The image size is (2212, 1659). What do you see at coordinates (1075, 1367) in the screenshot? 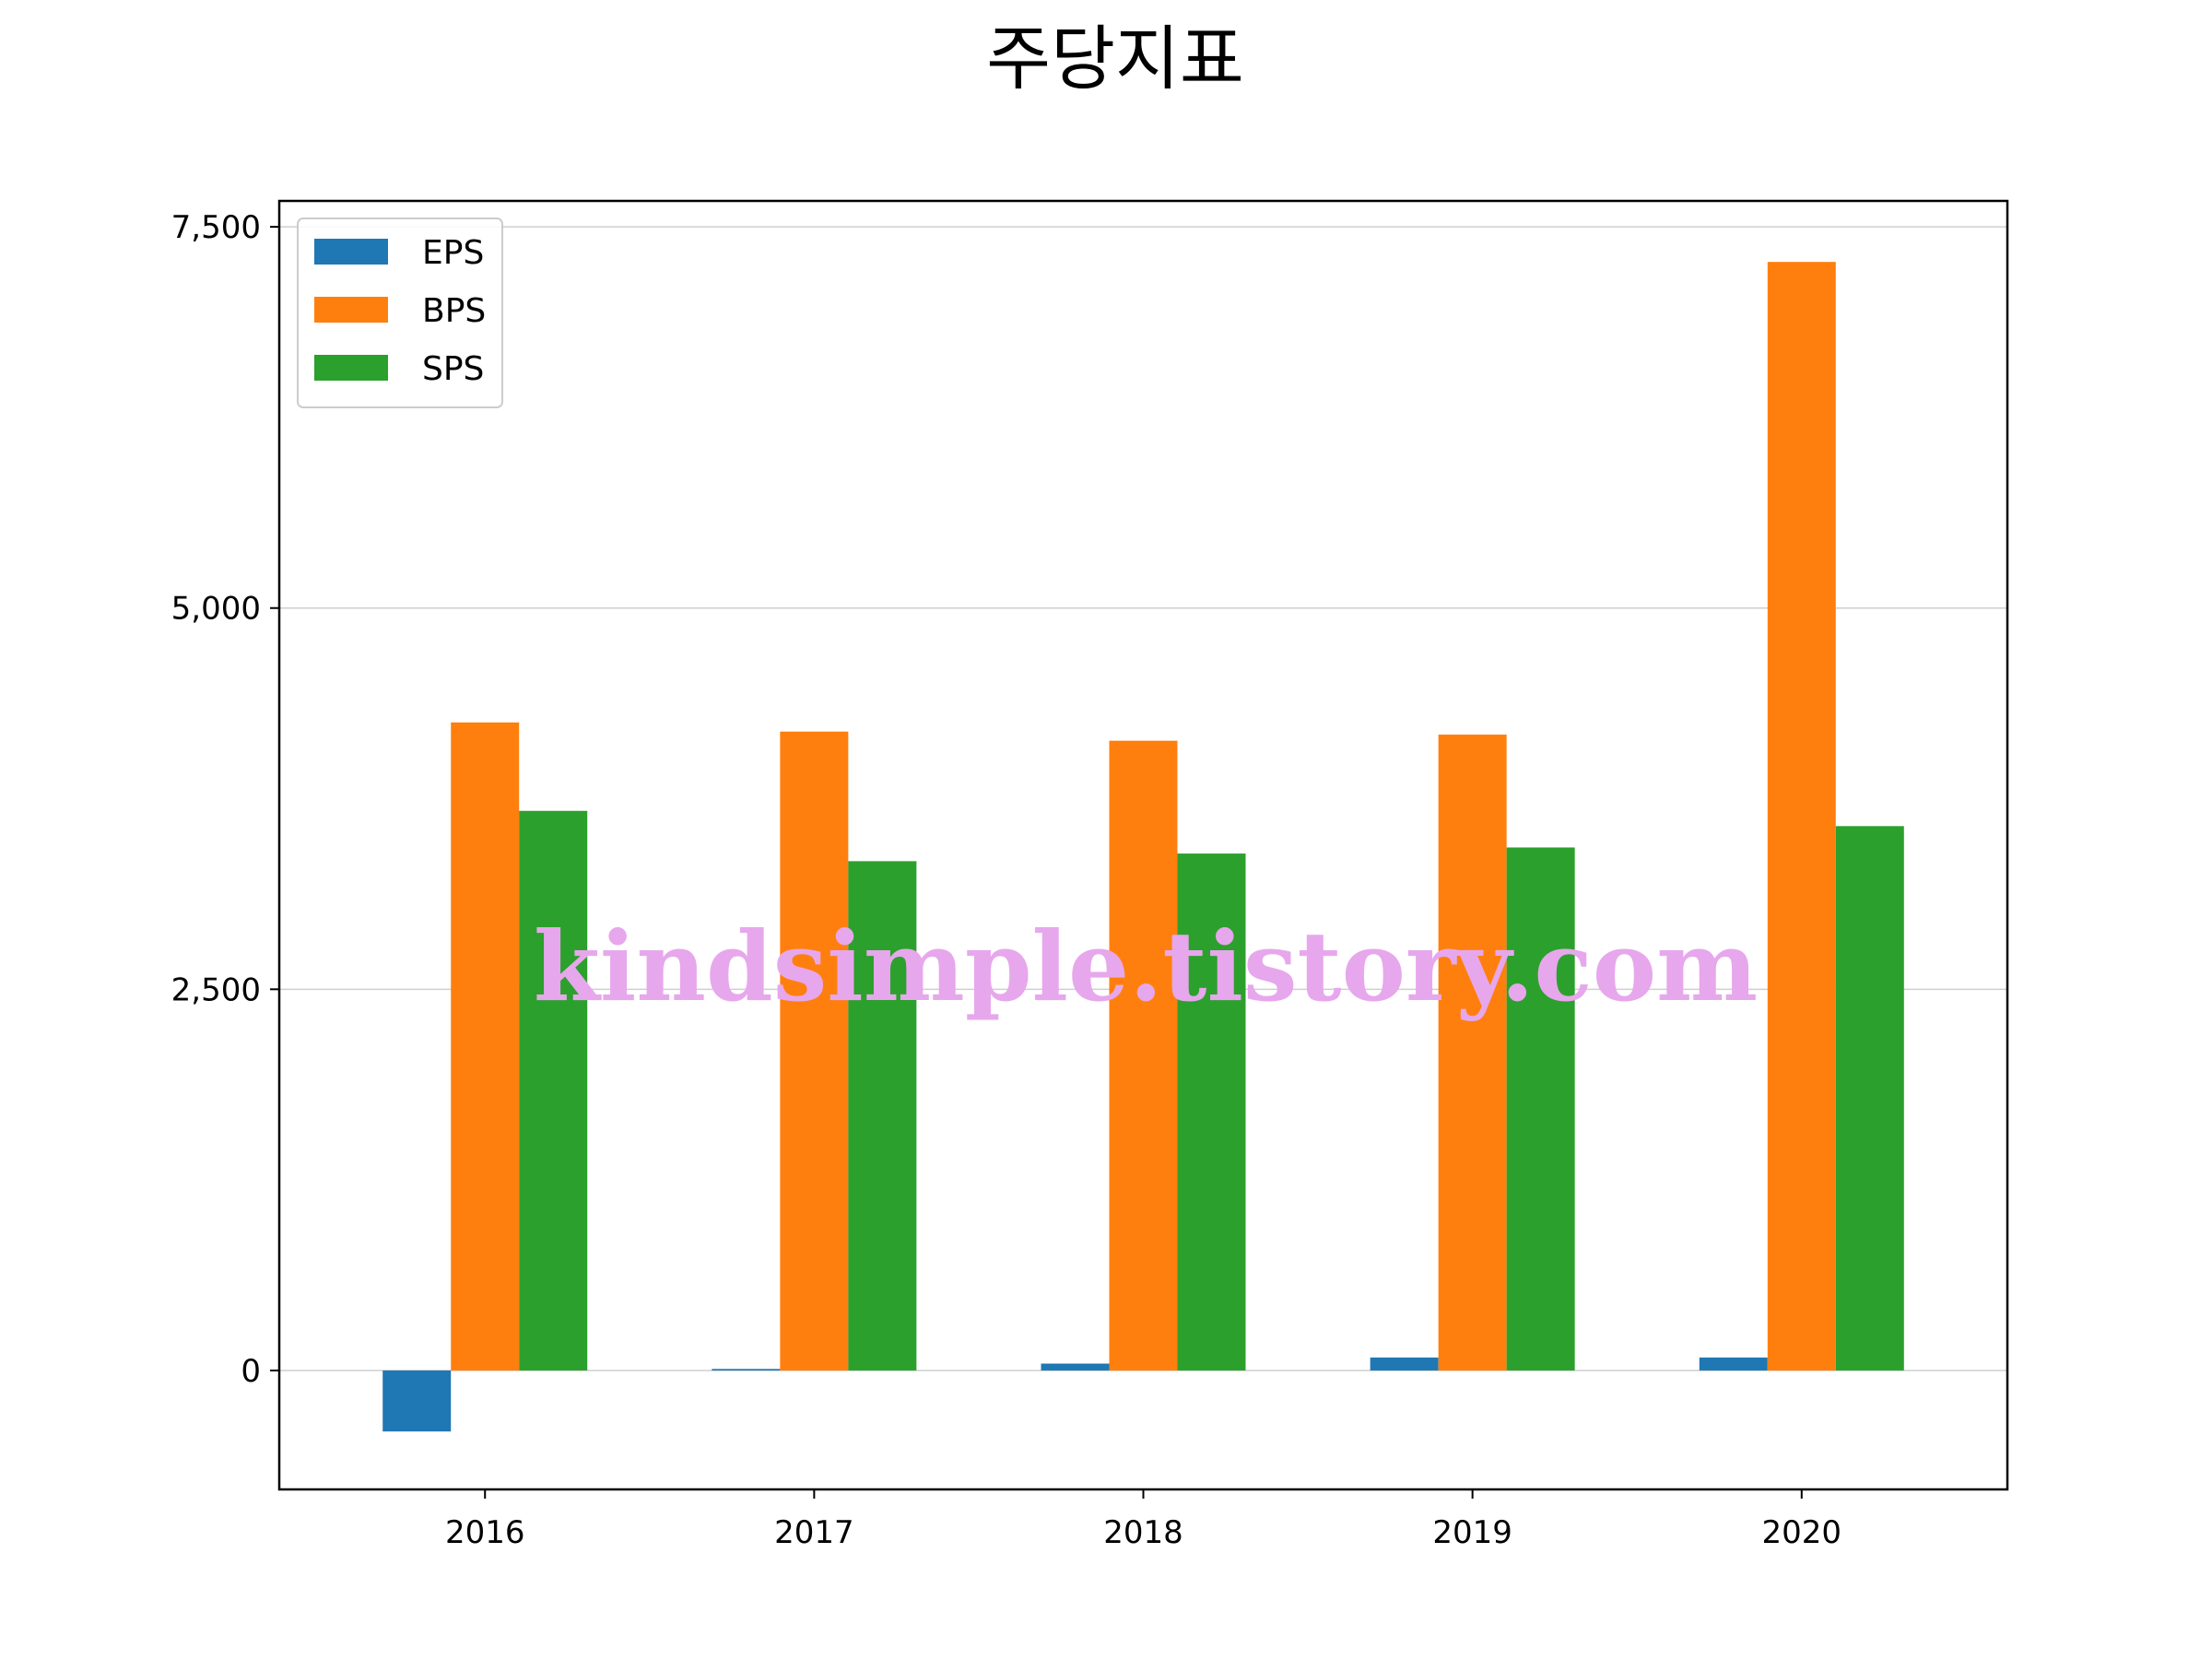
I see `bar-eps-2018` at bounding box center [1075, 1367].